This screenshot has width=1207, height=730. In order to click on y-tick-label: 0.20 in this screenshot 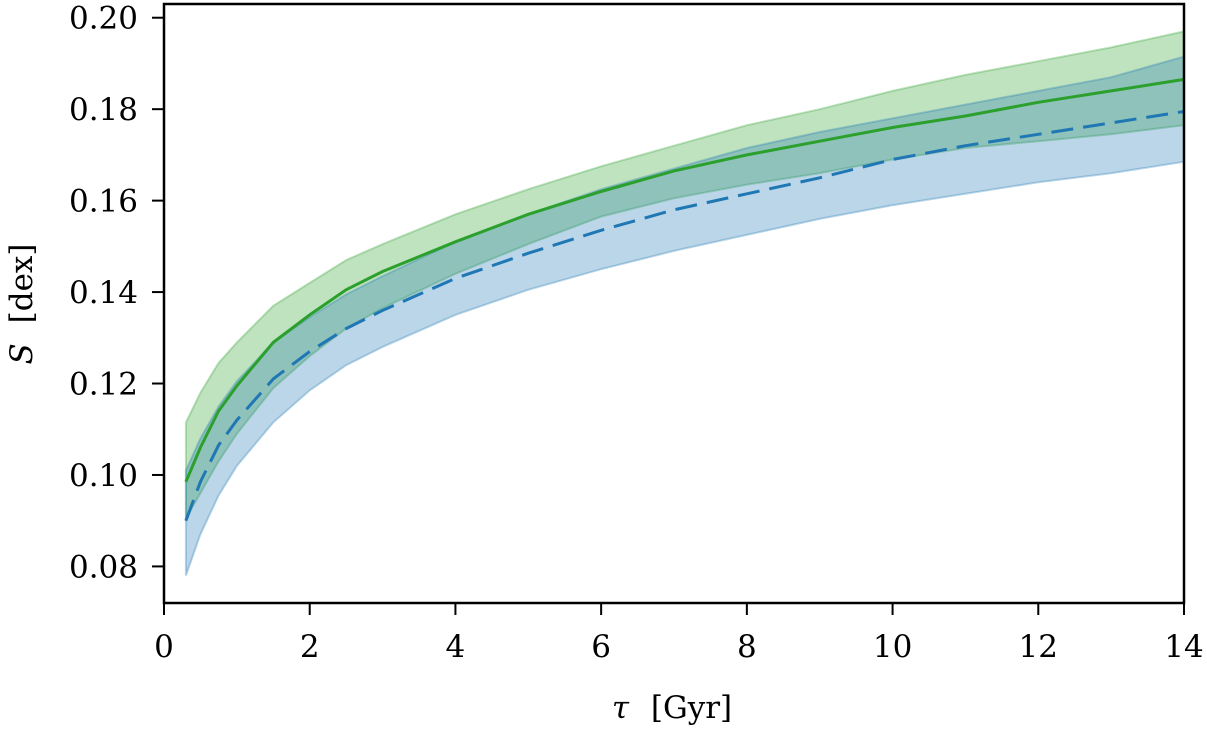, I will do `click(103, 19)`.